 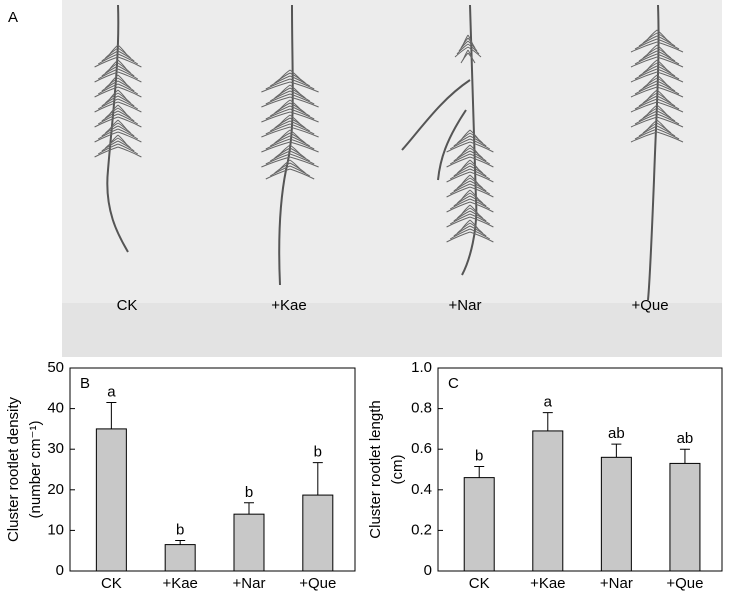 I want to click on x-tick-label: CK, so click(x=479, y=583).